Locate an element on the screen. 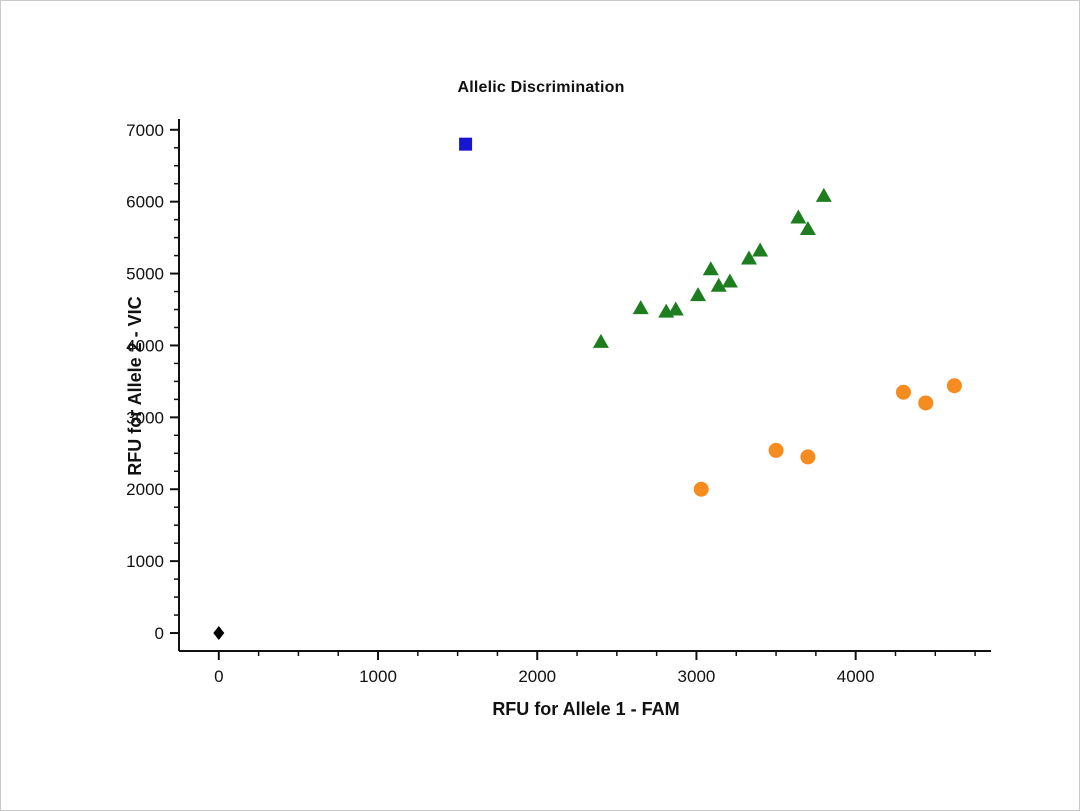 The image size is (1080, 811). y-axis-label: RFU for Allele 2 - VIC is located at coordinates (135, 386).